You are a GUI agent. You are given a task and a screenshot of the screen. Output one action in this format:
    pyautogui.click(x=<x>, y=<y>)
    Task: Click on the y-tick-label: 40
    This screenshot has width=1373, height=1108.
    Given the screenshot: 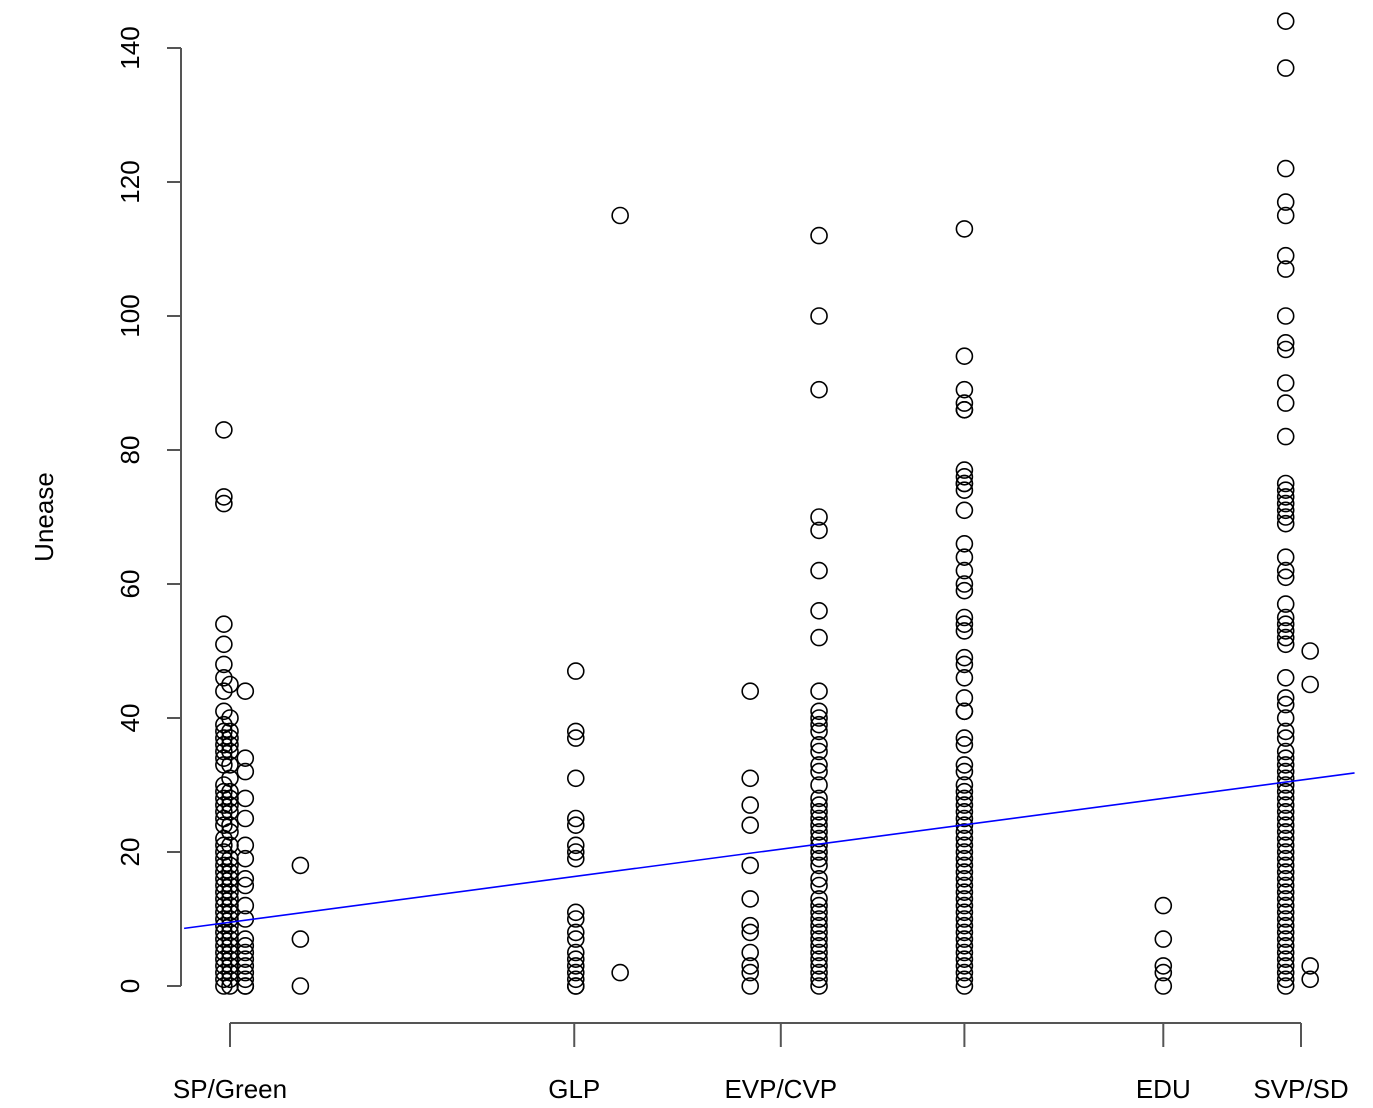 What is the action you would take?
    pyautogui.click(x=130, y=718)
    